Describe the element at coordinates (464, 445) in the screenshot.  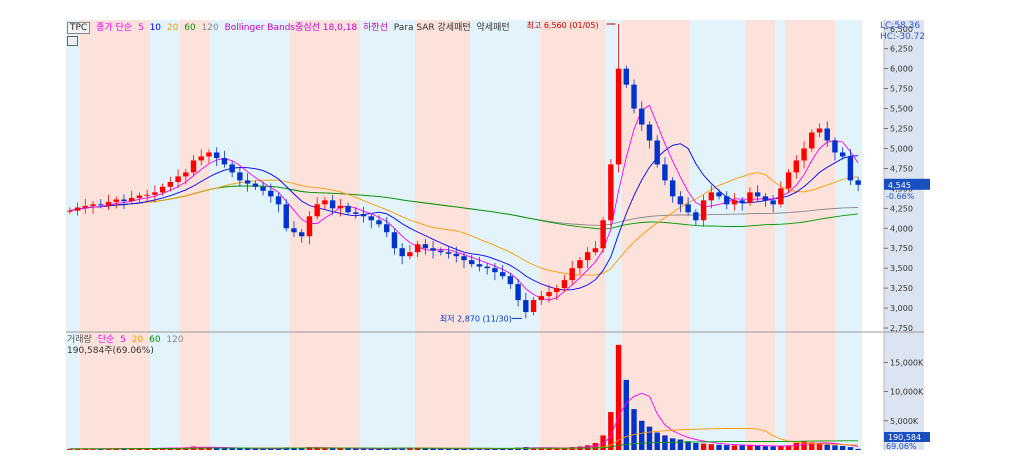
I see `volume-ma-60-line` at that location.